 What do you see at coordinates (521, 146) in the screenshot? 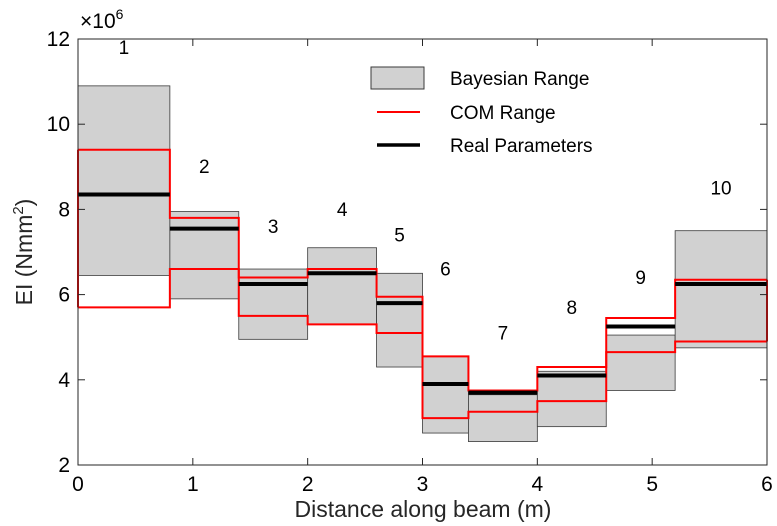
I see `legend-label-real: Real Parameters` at bounding box center [521, 146].